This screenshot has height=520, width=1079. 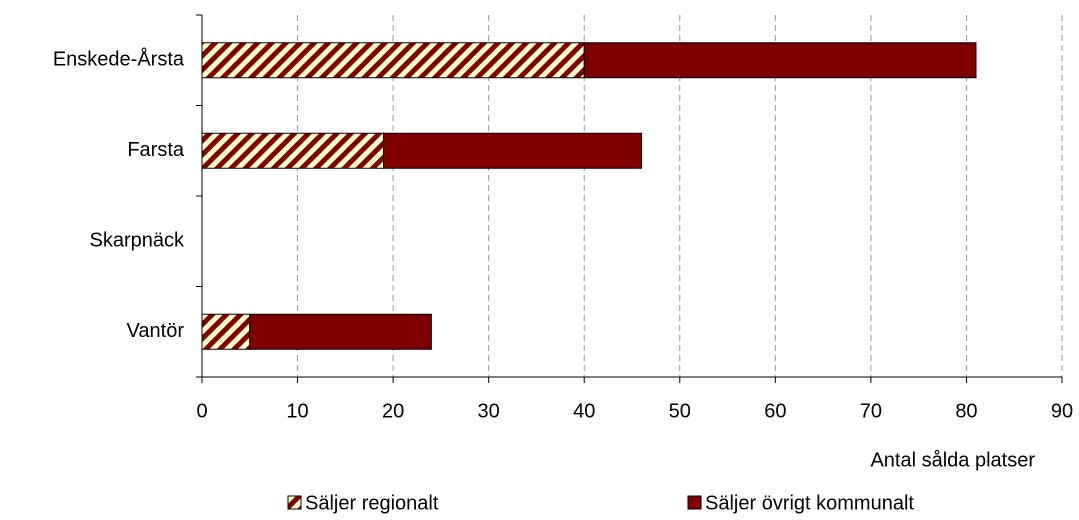 What do you see at coordinates (393, 411) in the screenshot?
I see `x-tick-label: 20` at bounding box center [393, 411].